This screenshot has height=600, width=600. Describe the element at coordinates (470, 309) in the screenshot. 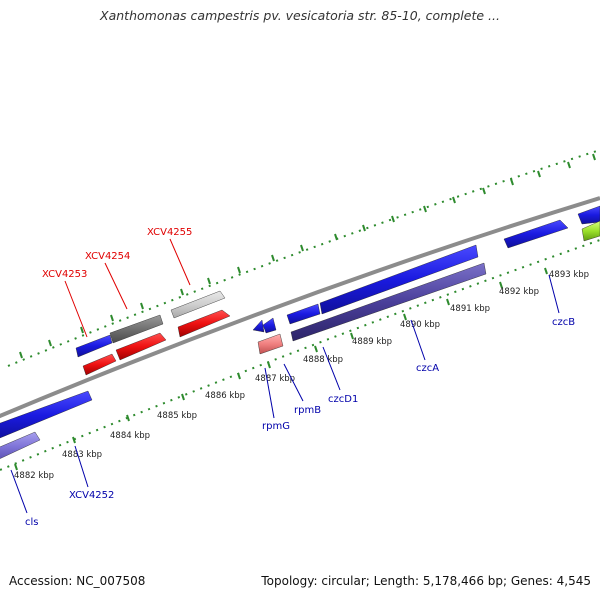

I see `scale-label: 4891 kbp` at that location.